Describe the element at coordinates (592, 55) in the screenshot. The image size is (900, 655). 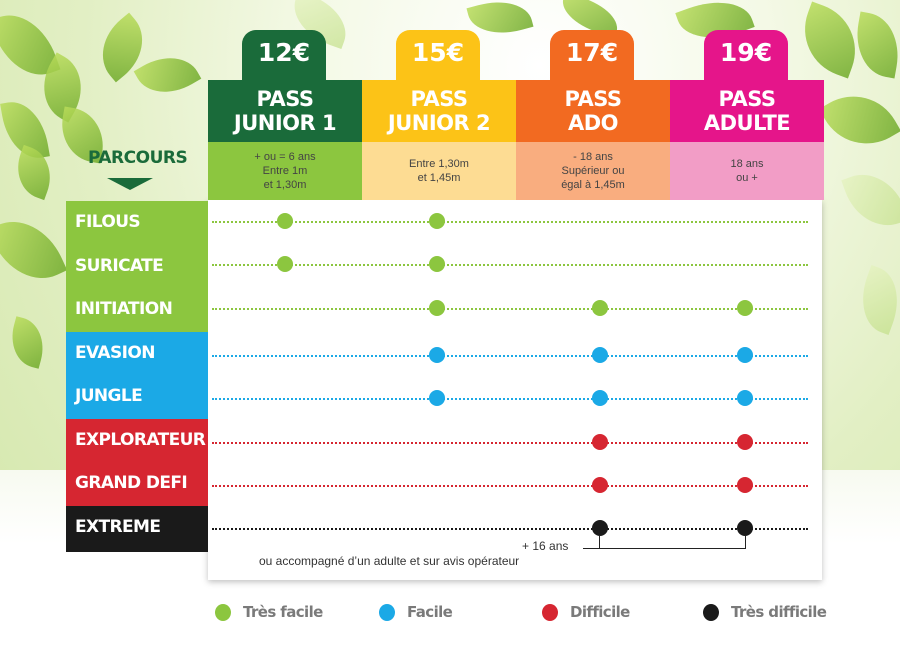
I see `price-tab: 17€` at that location.